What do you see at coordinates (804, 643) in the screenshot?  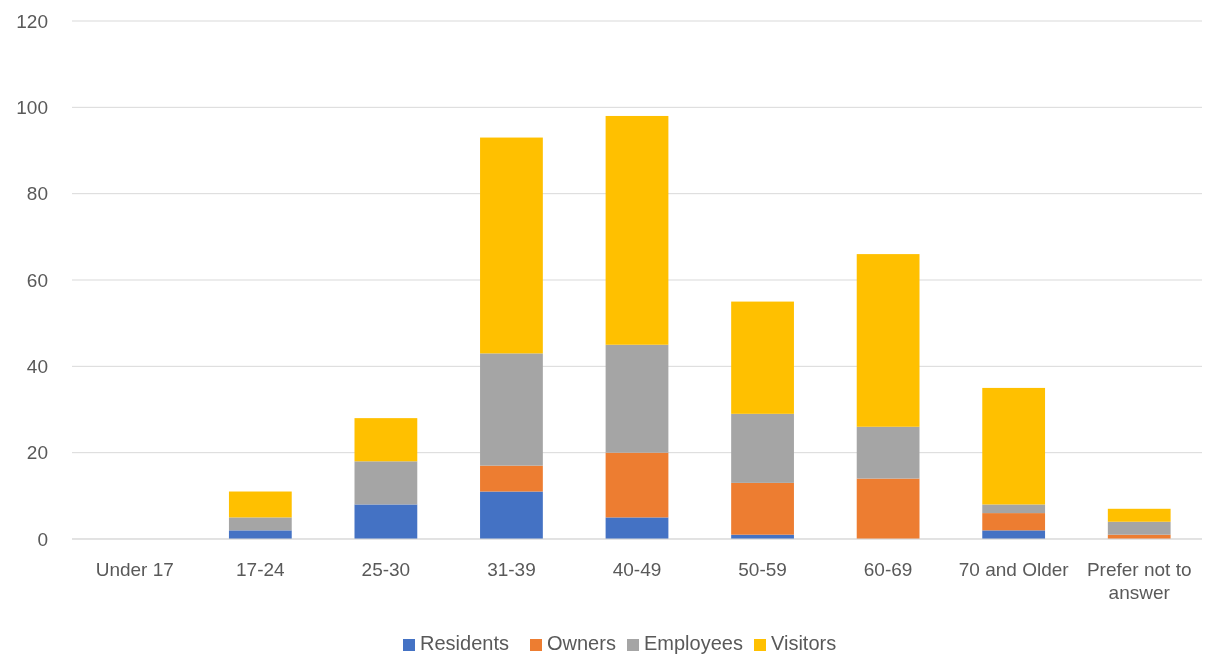 I see `legend-label: Visitors` at bounding box center [804, 643].